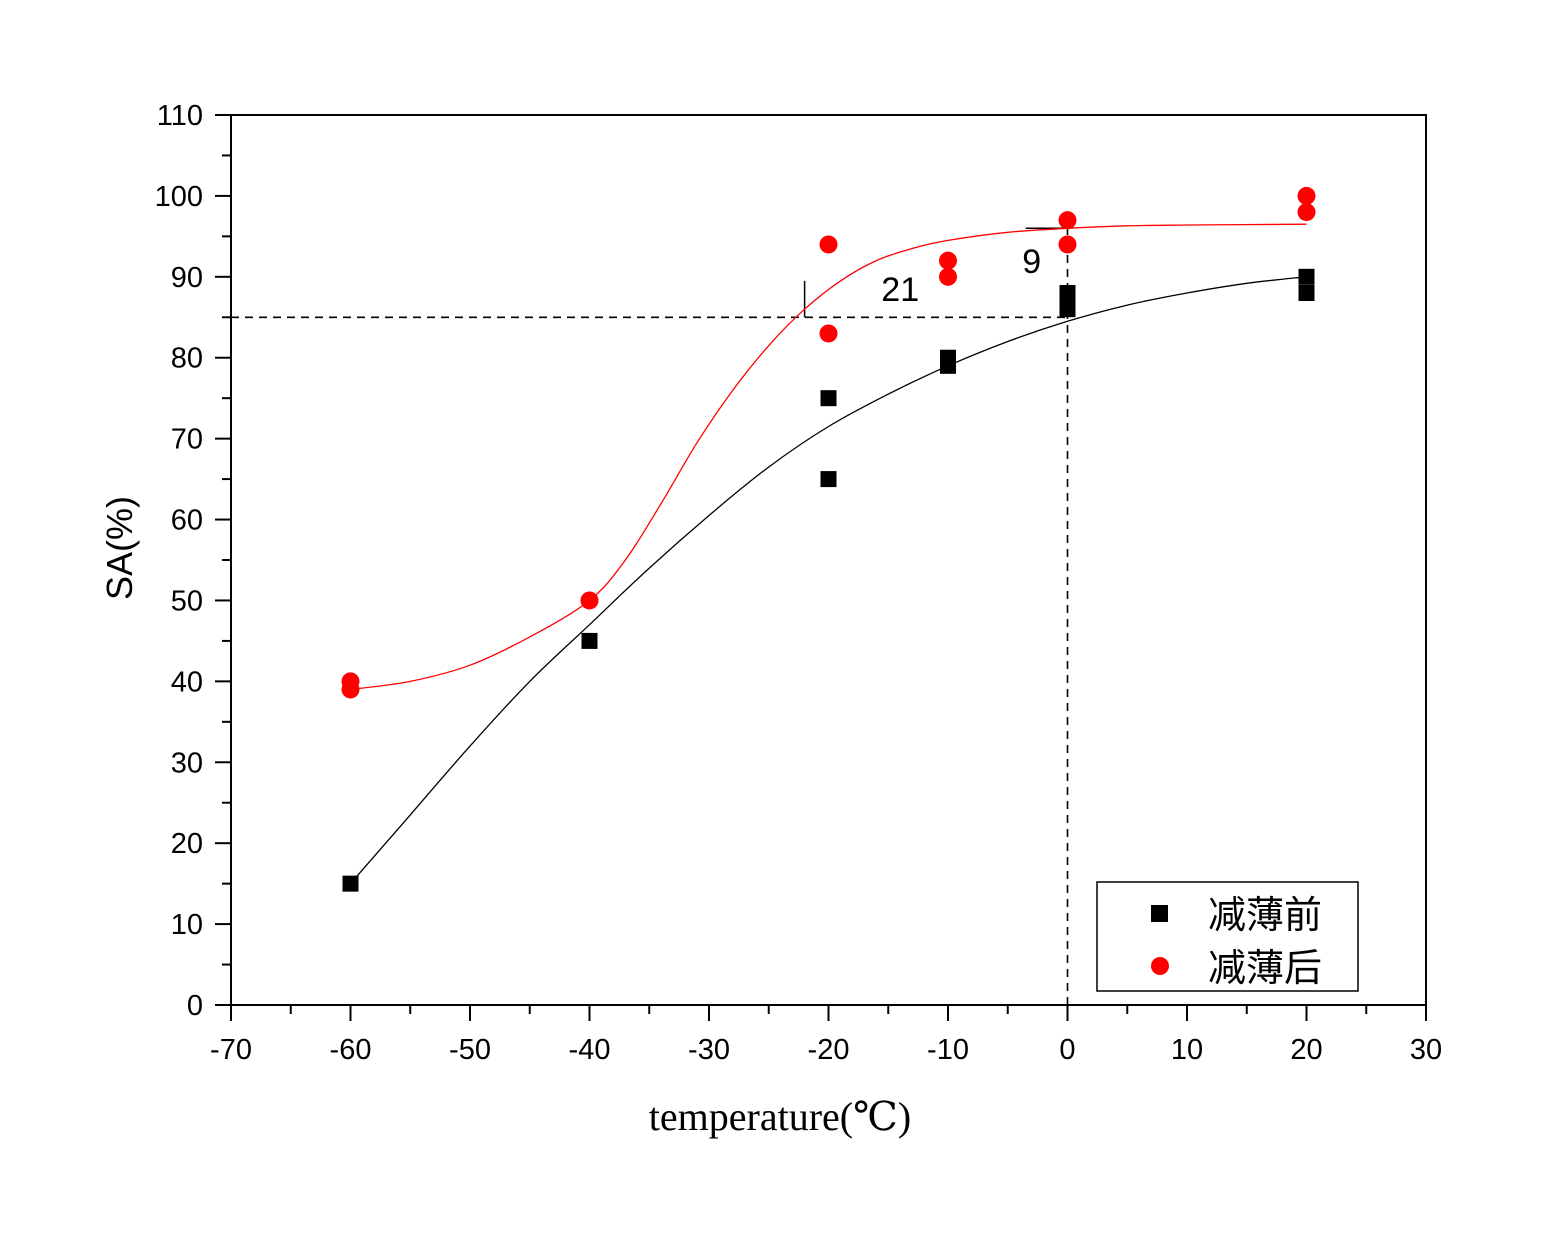 The width and height of the screenshot is (1544, 1233). What do you see at coordinates (1159, 913) in the screenshot?
I see `legend-marker-before` at bounding box center [1159, 913].